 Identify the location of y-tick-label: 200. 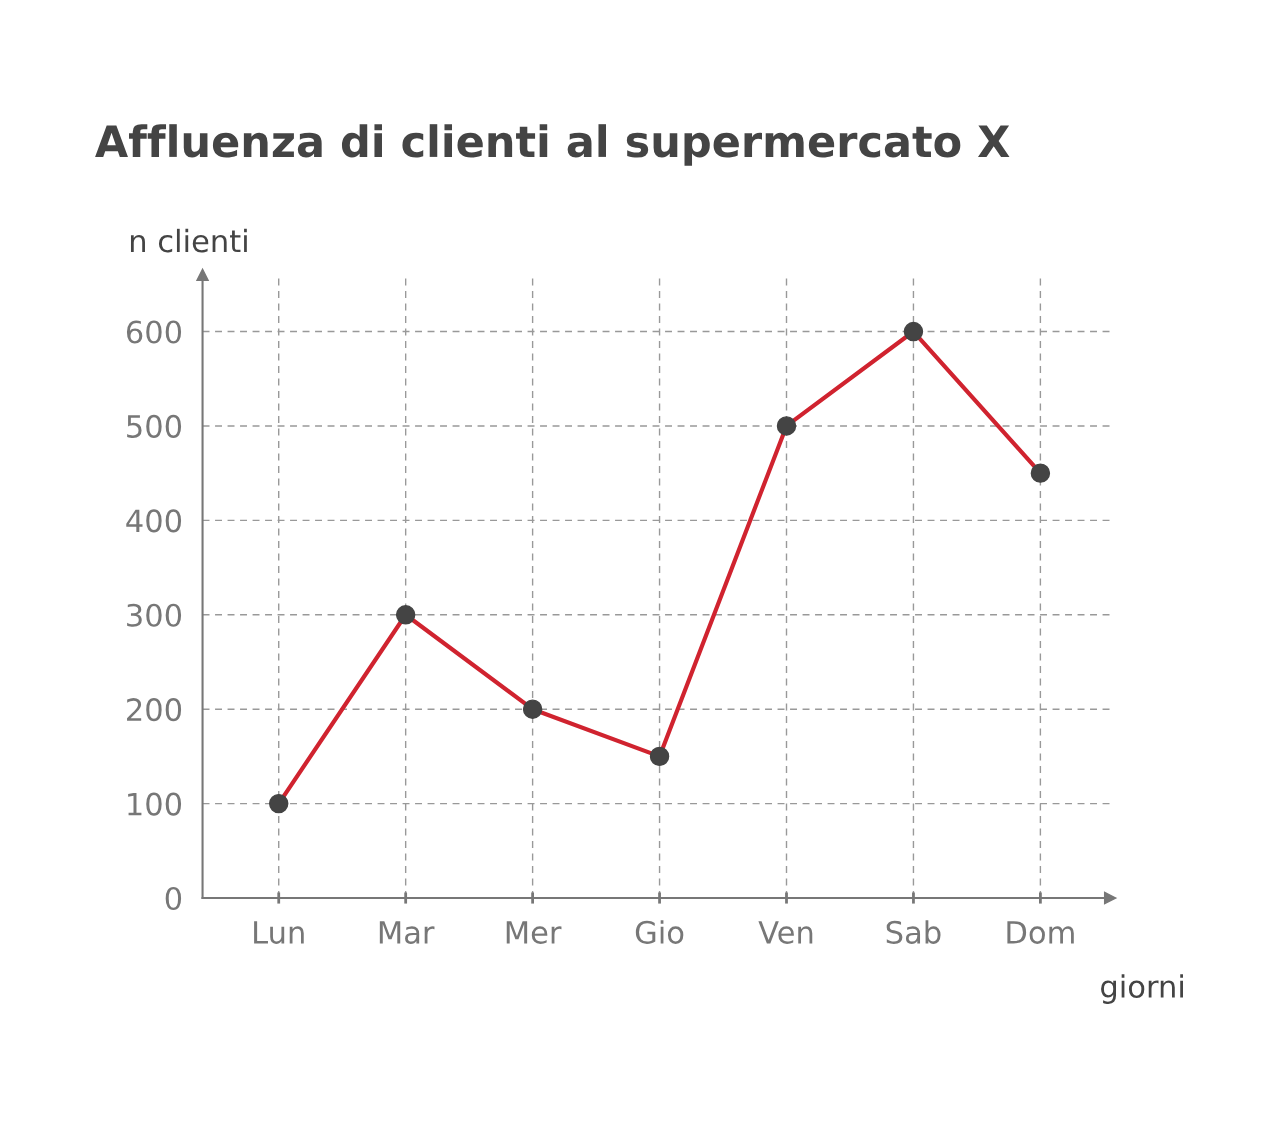
(154, 710).